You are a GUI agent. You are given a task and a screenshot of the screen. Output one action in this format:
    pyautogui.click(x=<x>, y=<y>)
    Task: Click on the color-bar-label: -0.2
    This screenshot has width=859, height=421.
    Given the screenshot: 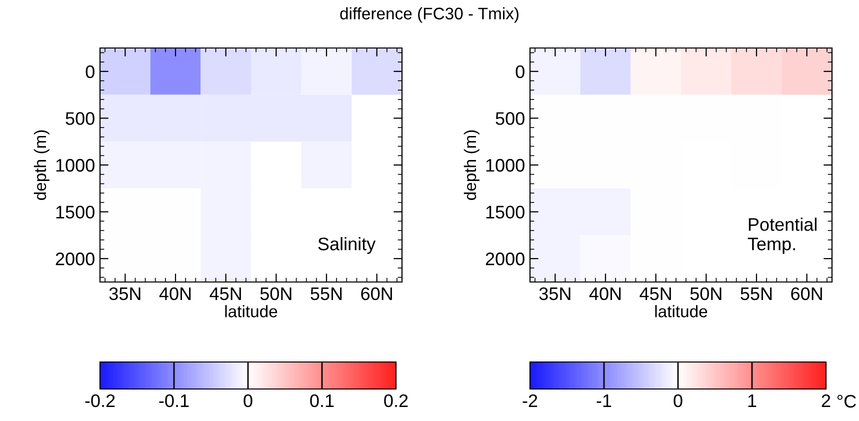 What is the action you would take?
    pyautogui.click(x=100, y=401)
    